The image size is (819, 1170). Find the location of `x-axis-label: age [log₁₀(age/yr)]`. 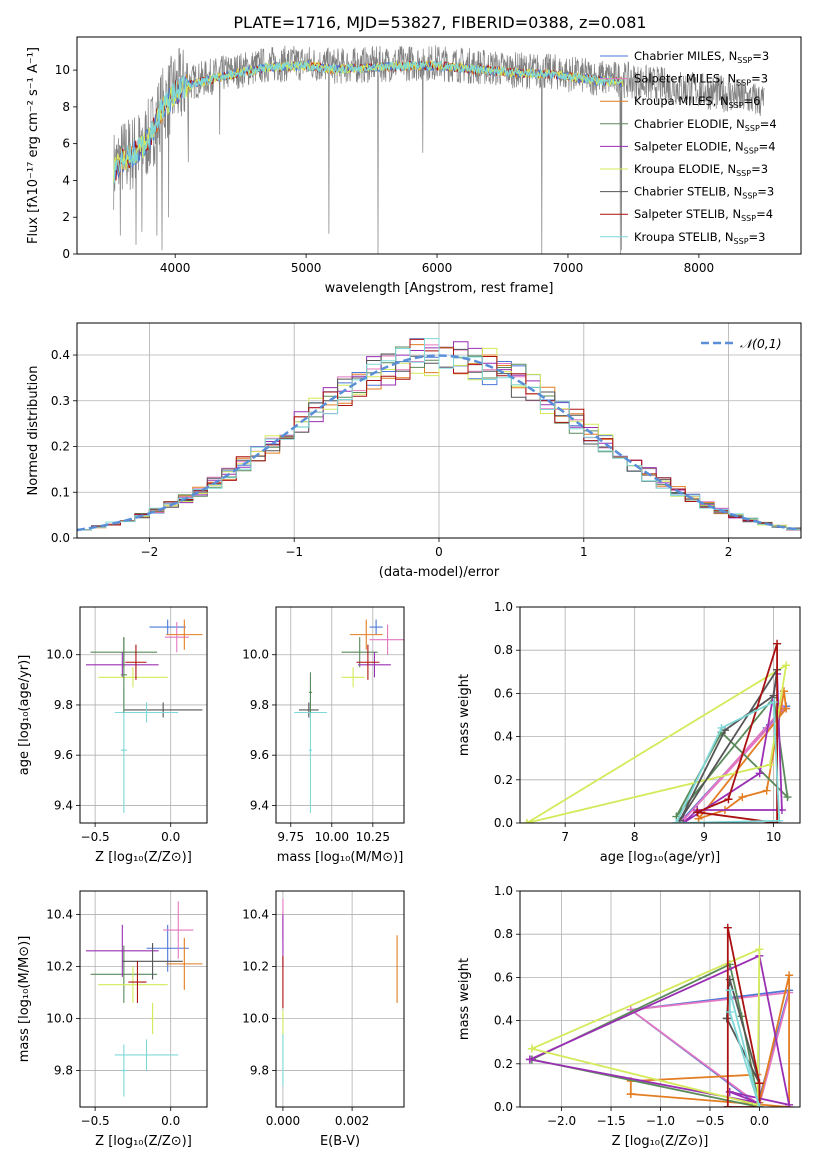

x-axis-label: age [log₁₀(age/yr)] is located at coordinates (660, 857).